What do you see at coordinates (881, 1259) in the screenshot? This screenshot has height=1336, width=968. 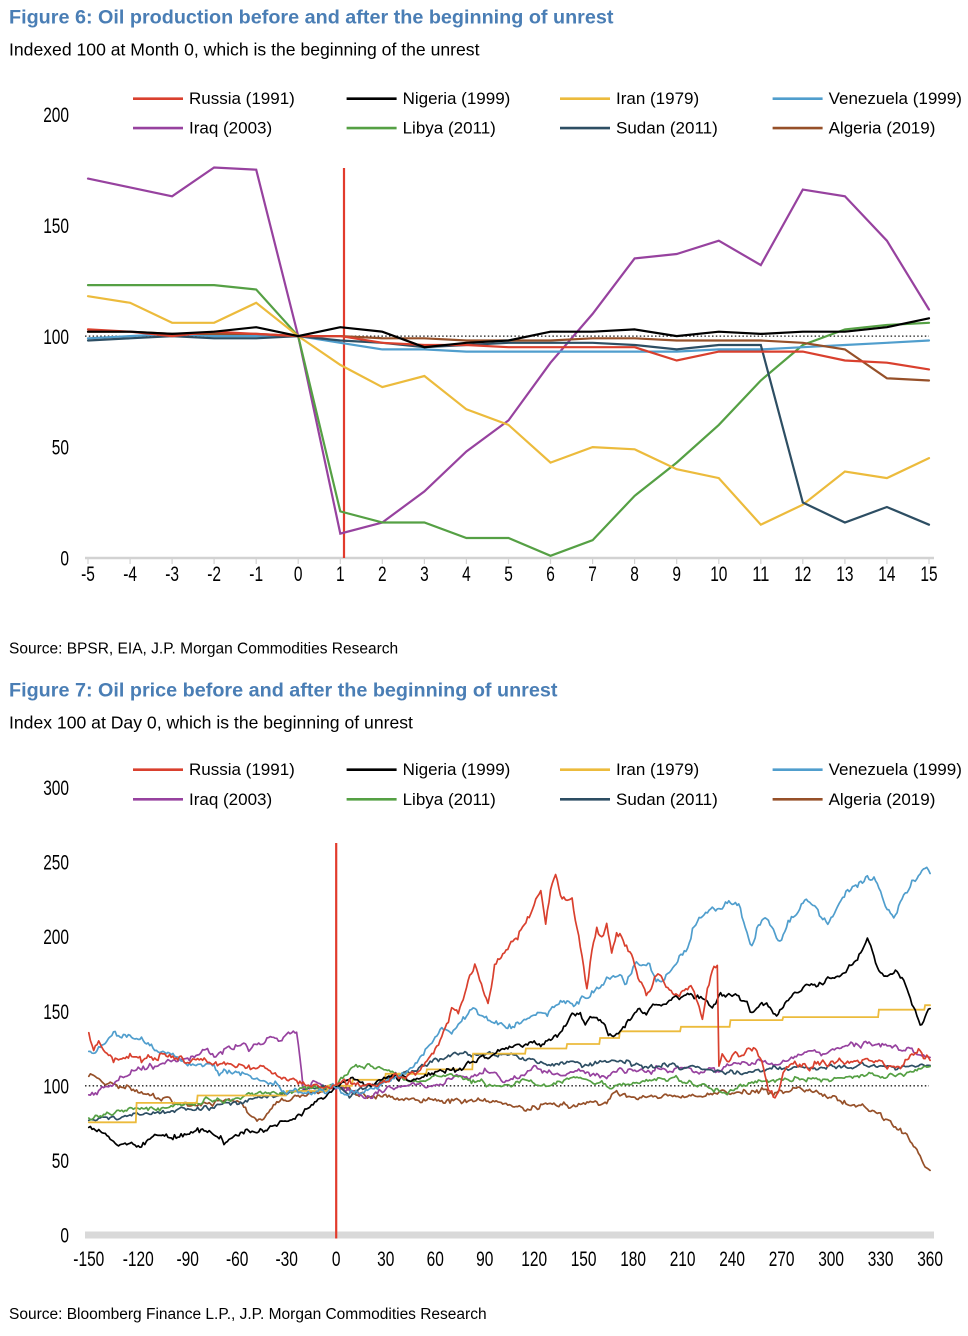 I see `svg-text: 330` at bounding box center [881, 1259].